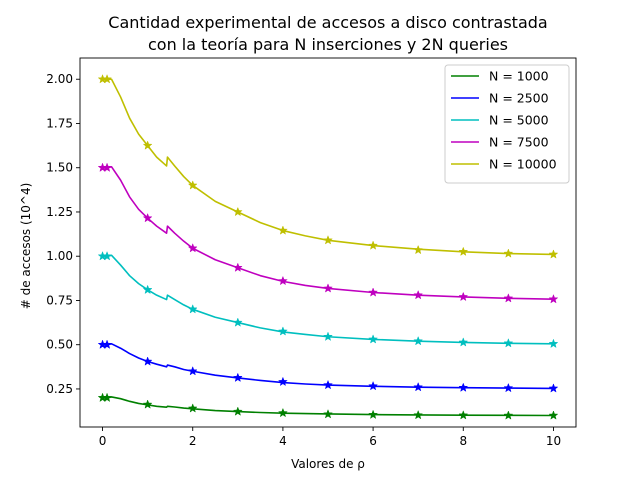  What do you see at coordinates (59, 300) in the screenshot?
I see `y-tick-label-2: 0.75` at bounding box center [59, 300].